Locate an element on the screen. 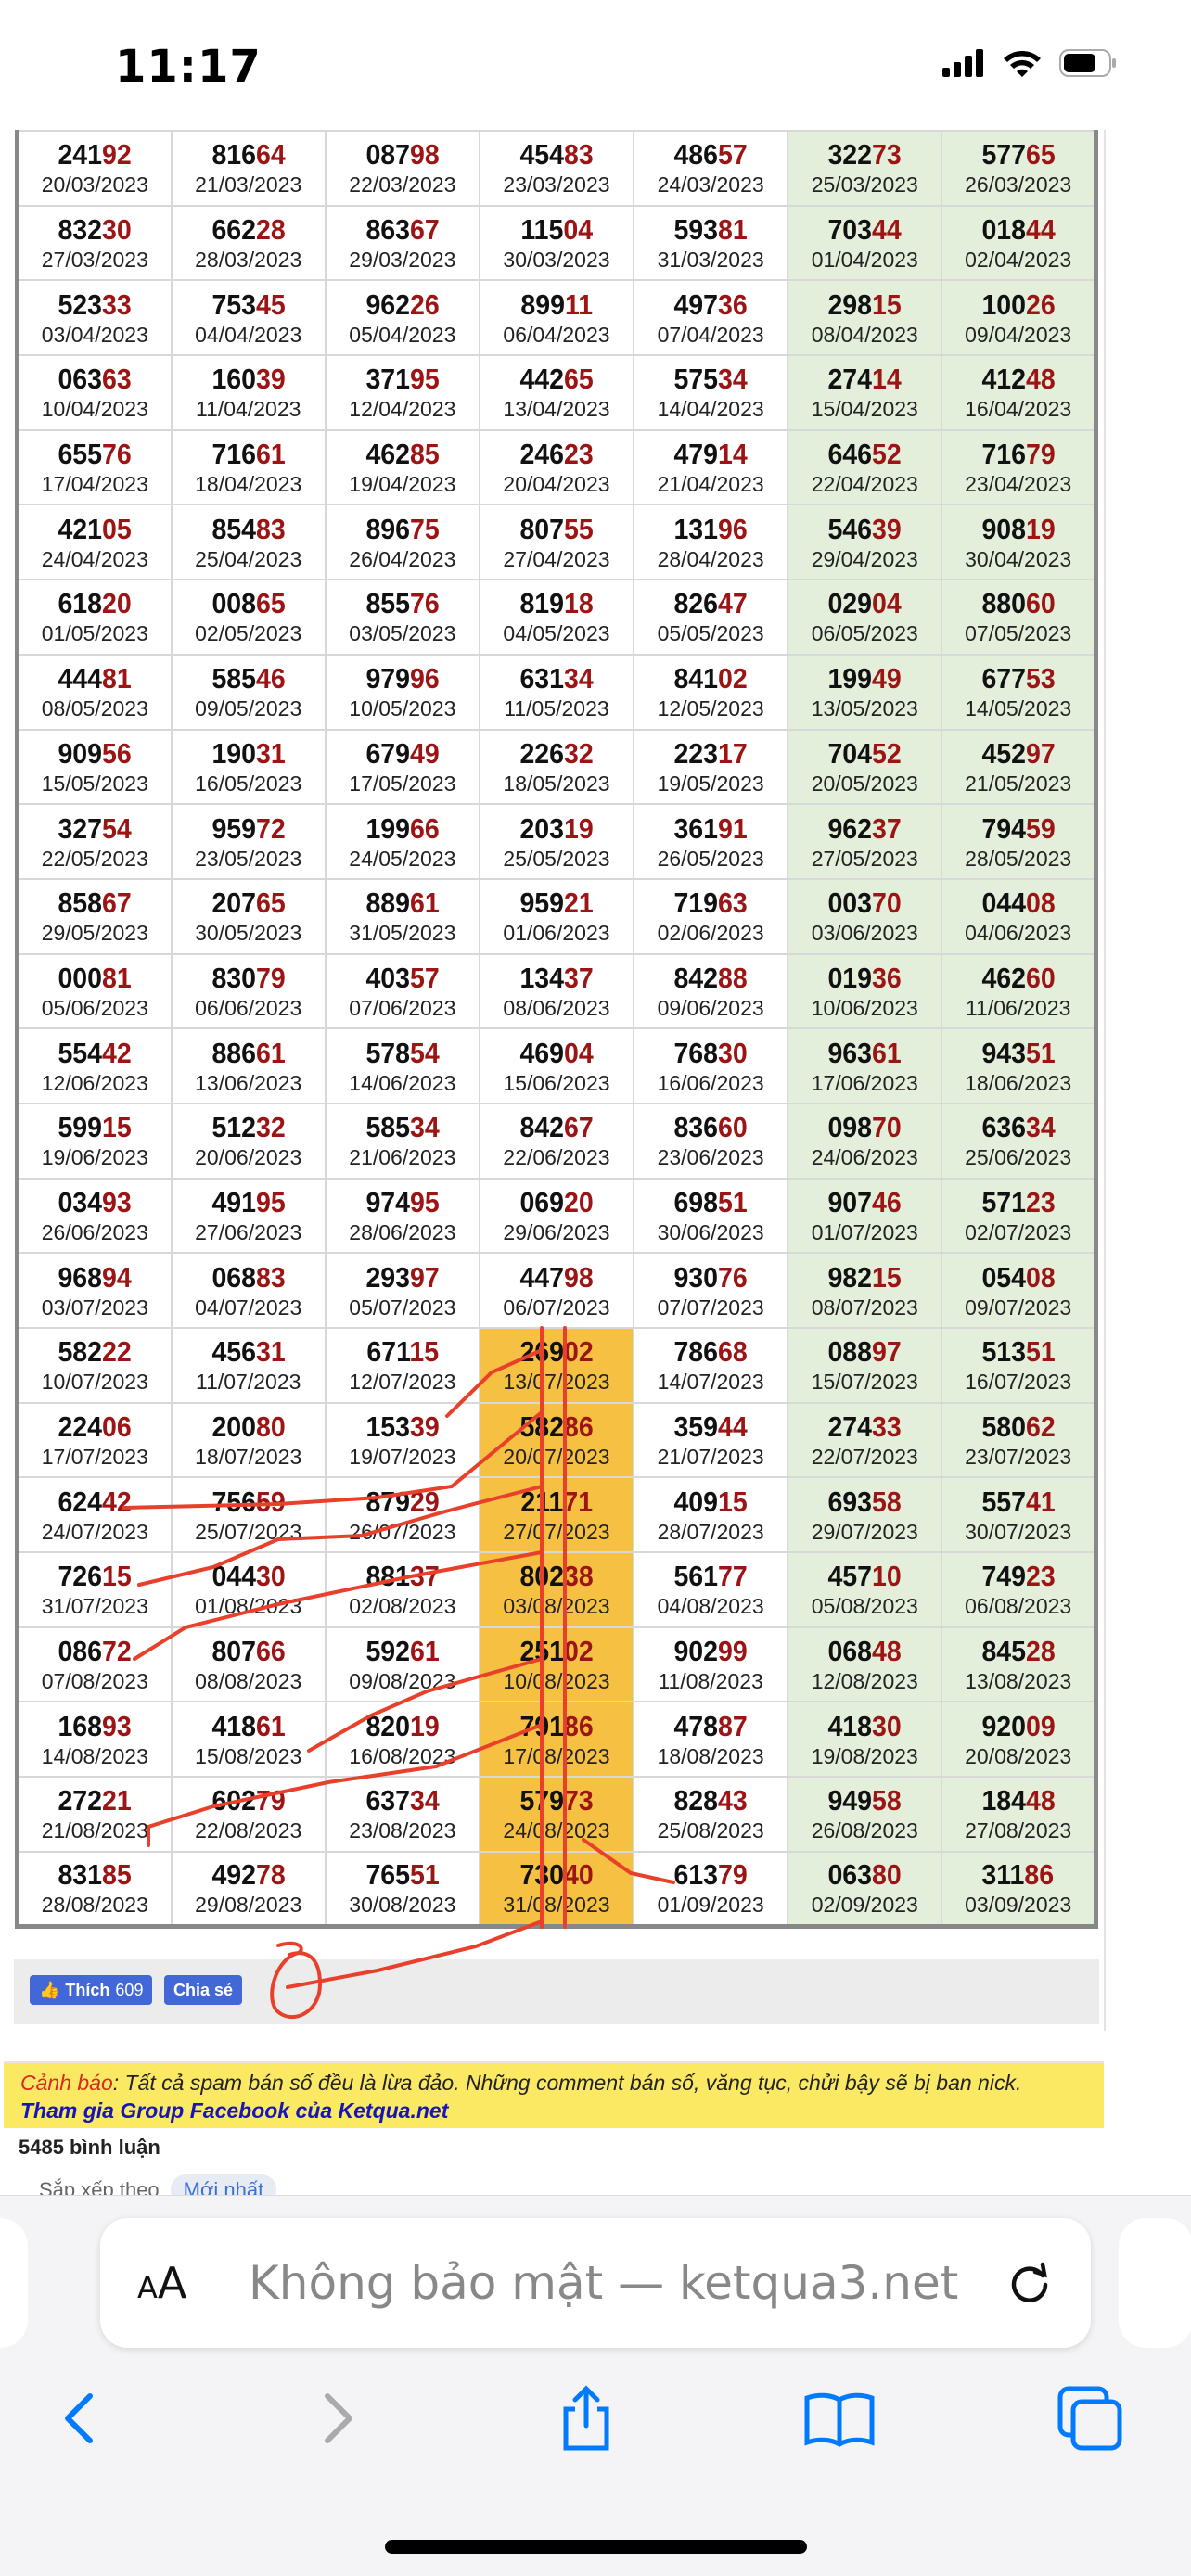 This screenshot has height=2576, width=1191. number-head: 492 is located at coordinates (233, 1875).